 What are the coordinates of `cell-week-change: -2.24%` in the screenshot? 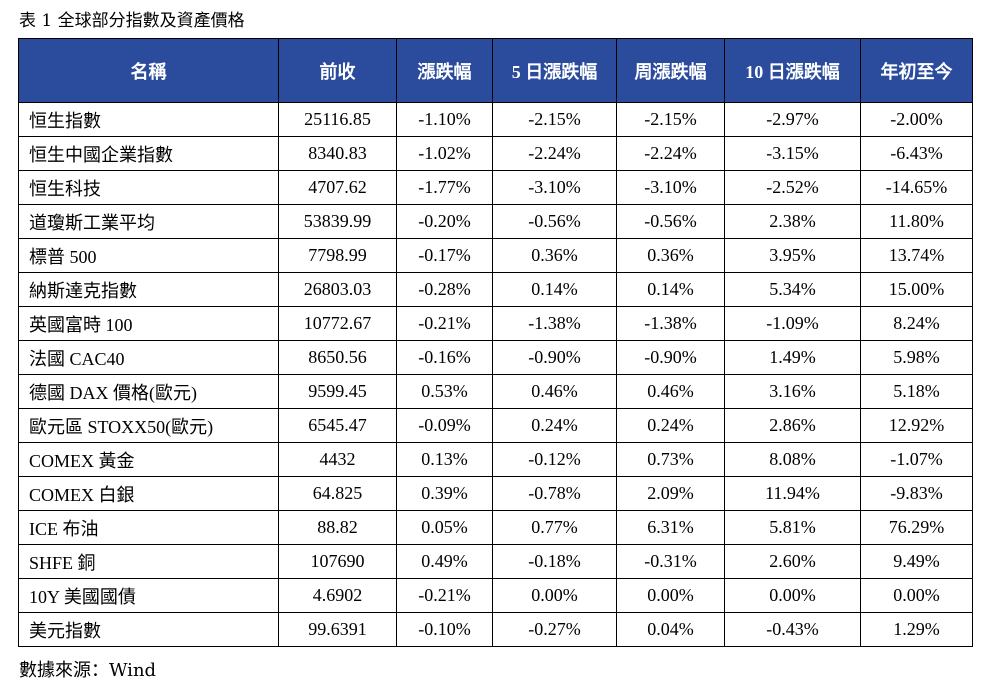 It's located at (670, 153).